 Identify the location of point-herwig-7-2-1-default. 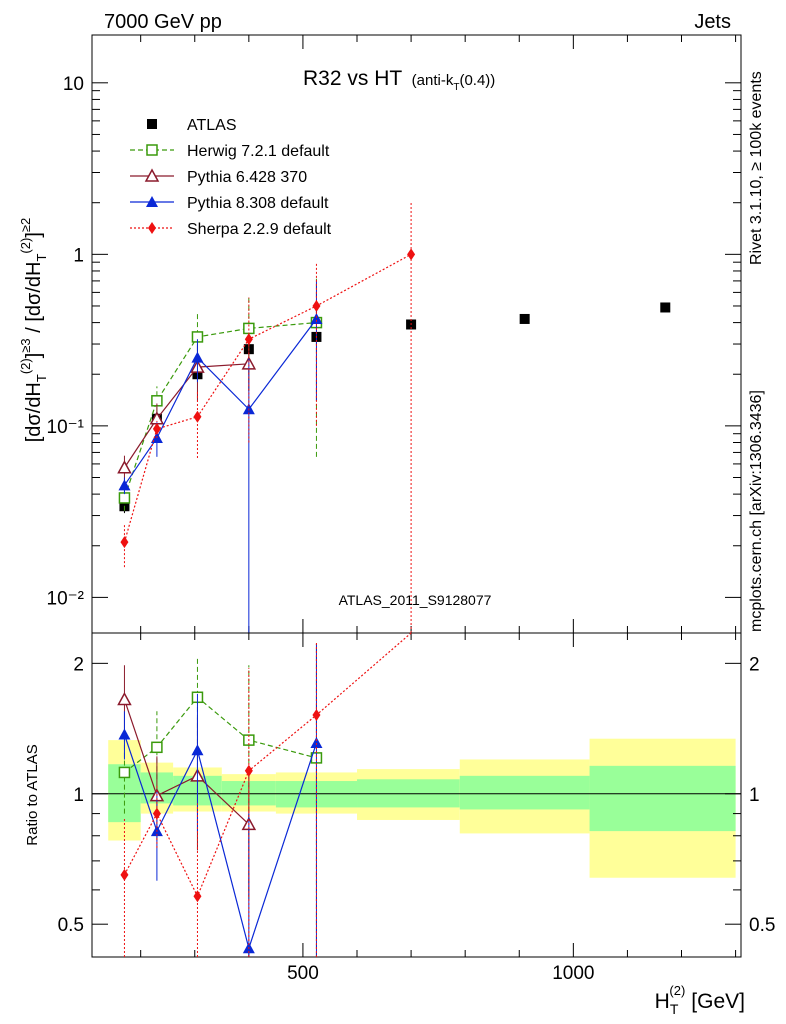
(124, 498).